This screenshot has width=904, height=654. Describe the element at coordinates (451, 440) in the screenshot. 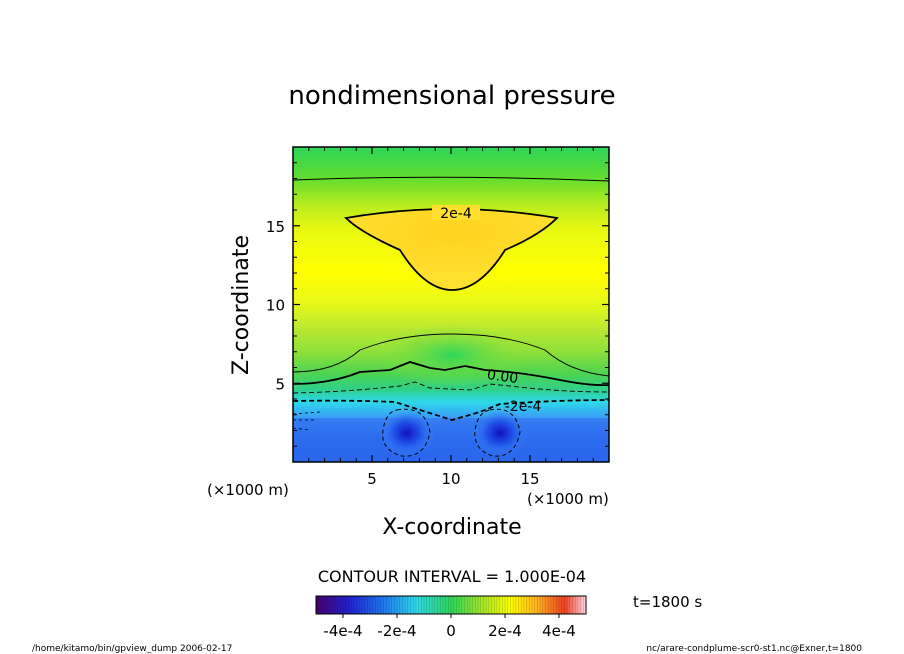

I see `lower-blue-layer` at that location.